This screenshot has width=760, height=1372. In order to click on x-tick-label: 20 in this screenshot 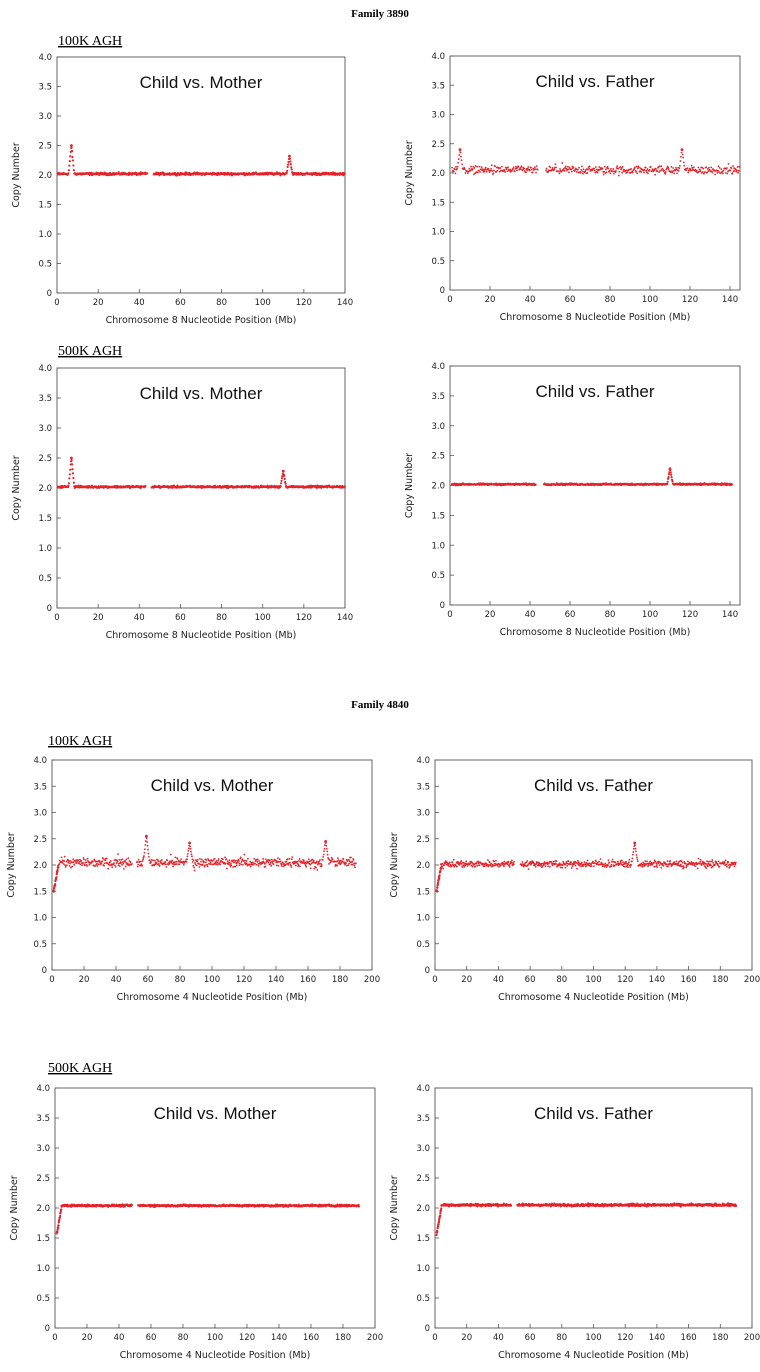, I will do `click(490, 615)`.